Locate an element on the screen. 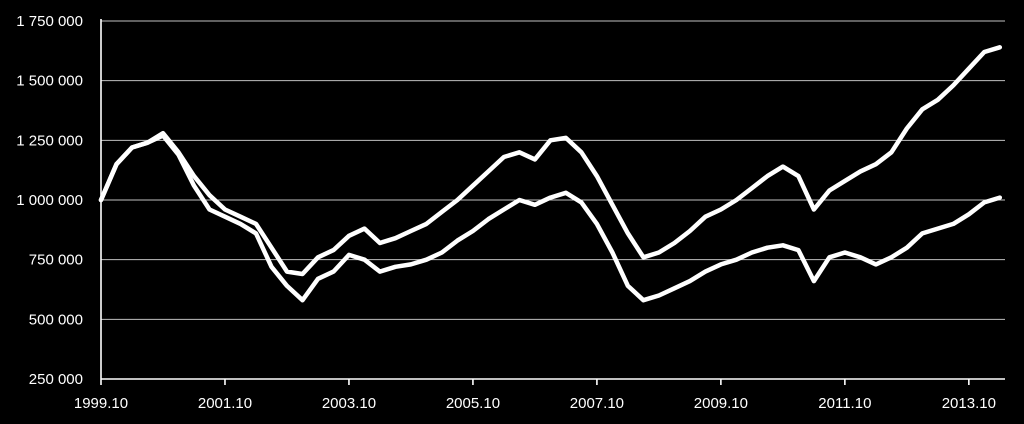 This screenshot has height=424, width=1024. y-tick-label: 1 750 000 is located at coordinates (49, 21).